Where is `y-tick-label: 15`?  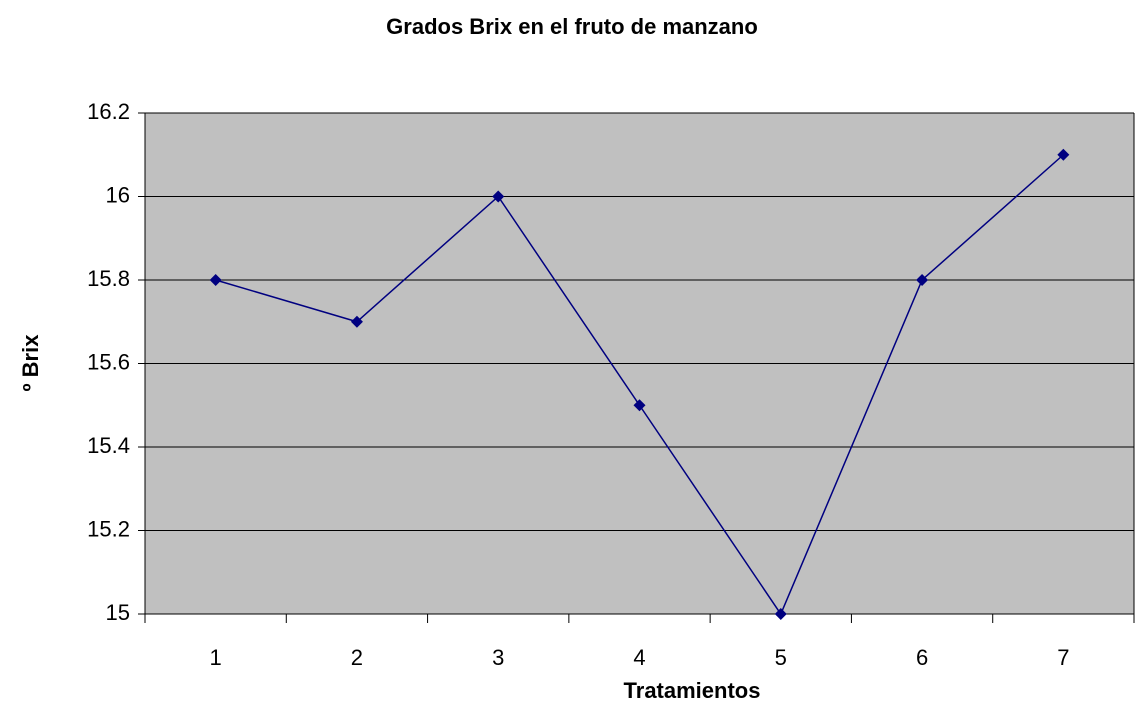
y-tick-label: 15 is located at coordinates (118, 612).